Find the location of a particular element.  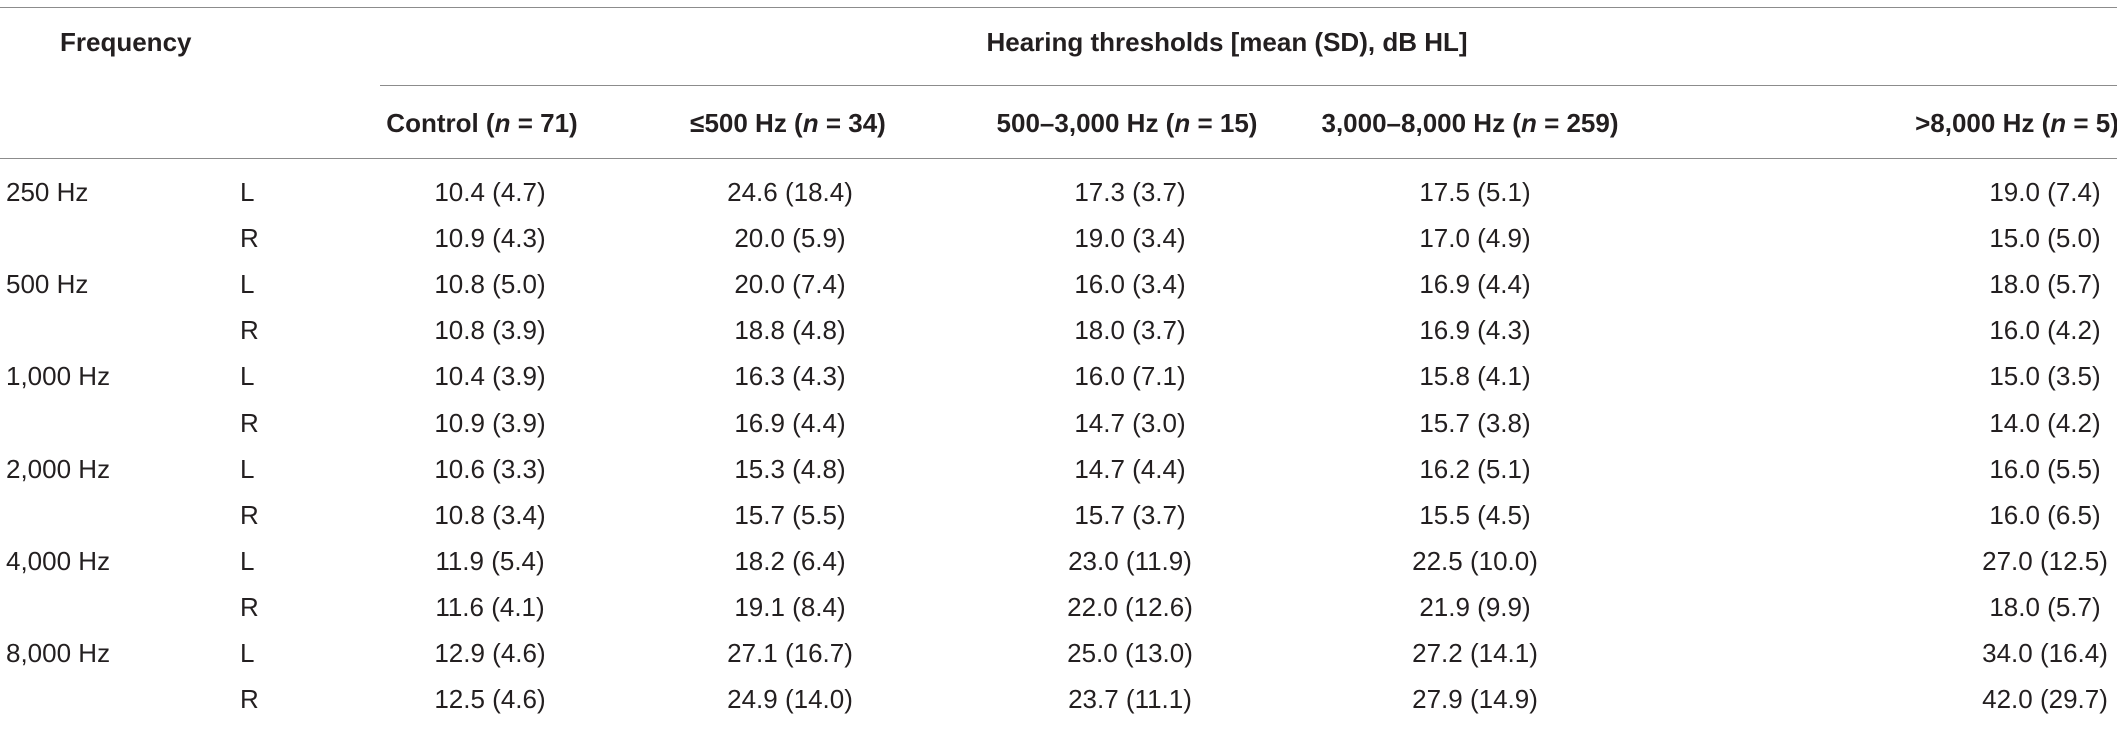

column-header-count: = 71) is located at coordinates (544, 123).